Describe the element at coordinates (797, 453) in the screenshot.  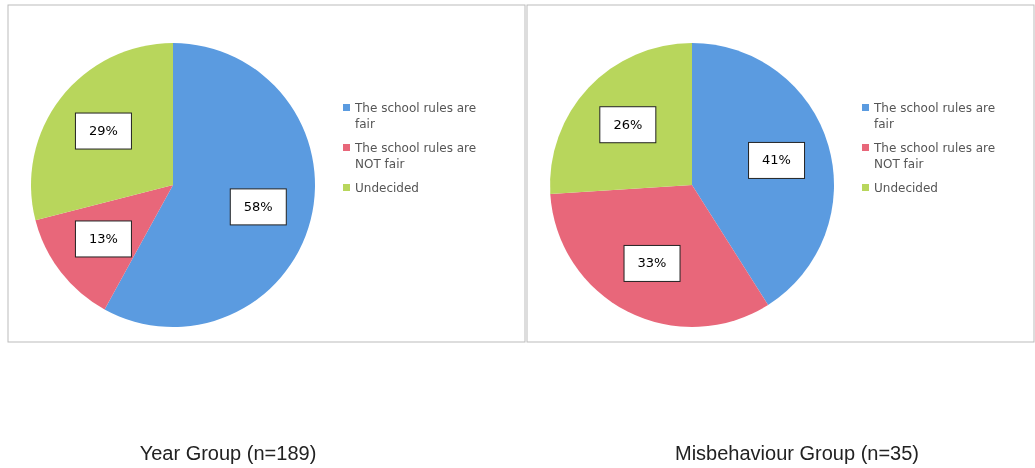
I see `text: Misbehaviour Group (n=35)` at that location.